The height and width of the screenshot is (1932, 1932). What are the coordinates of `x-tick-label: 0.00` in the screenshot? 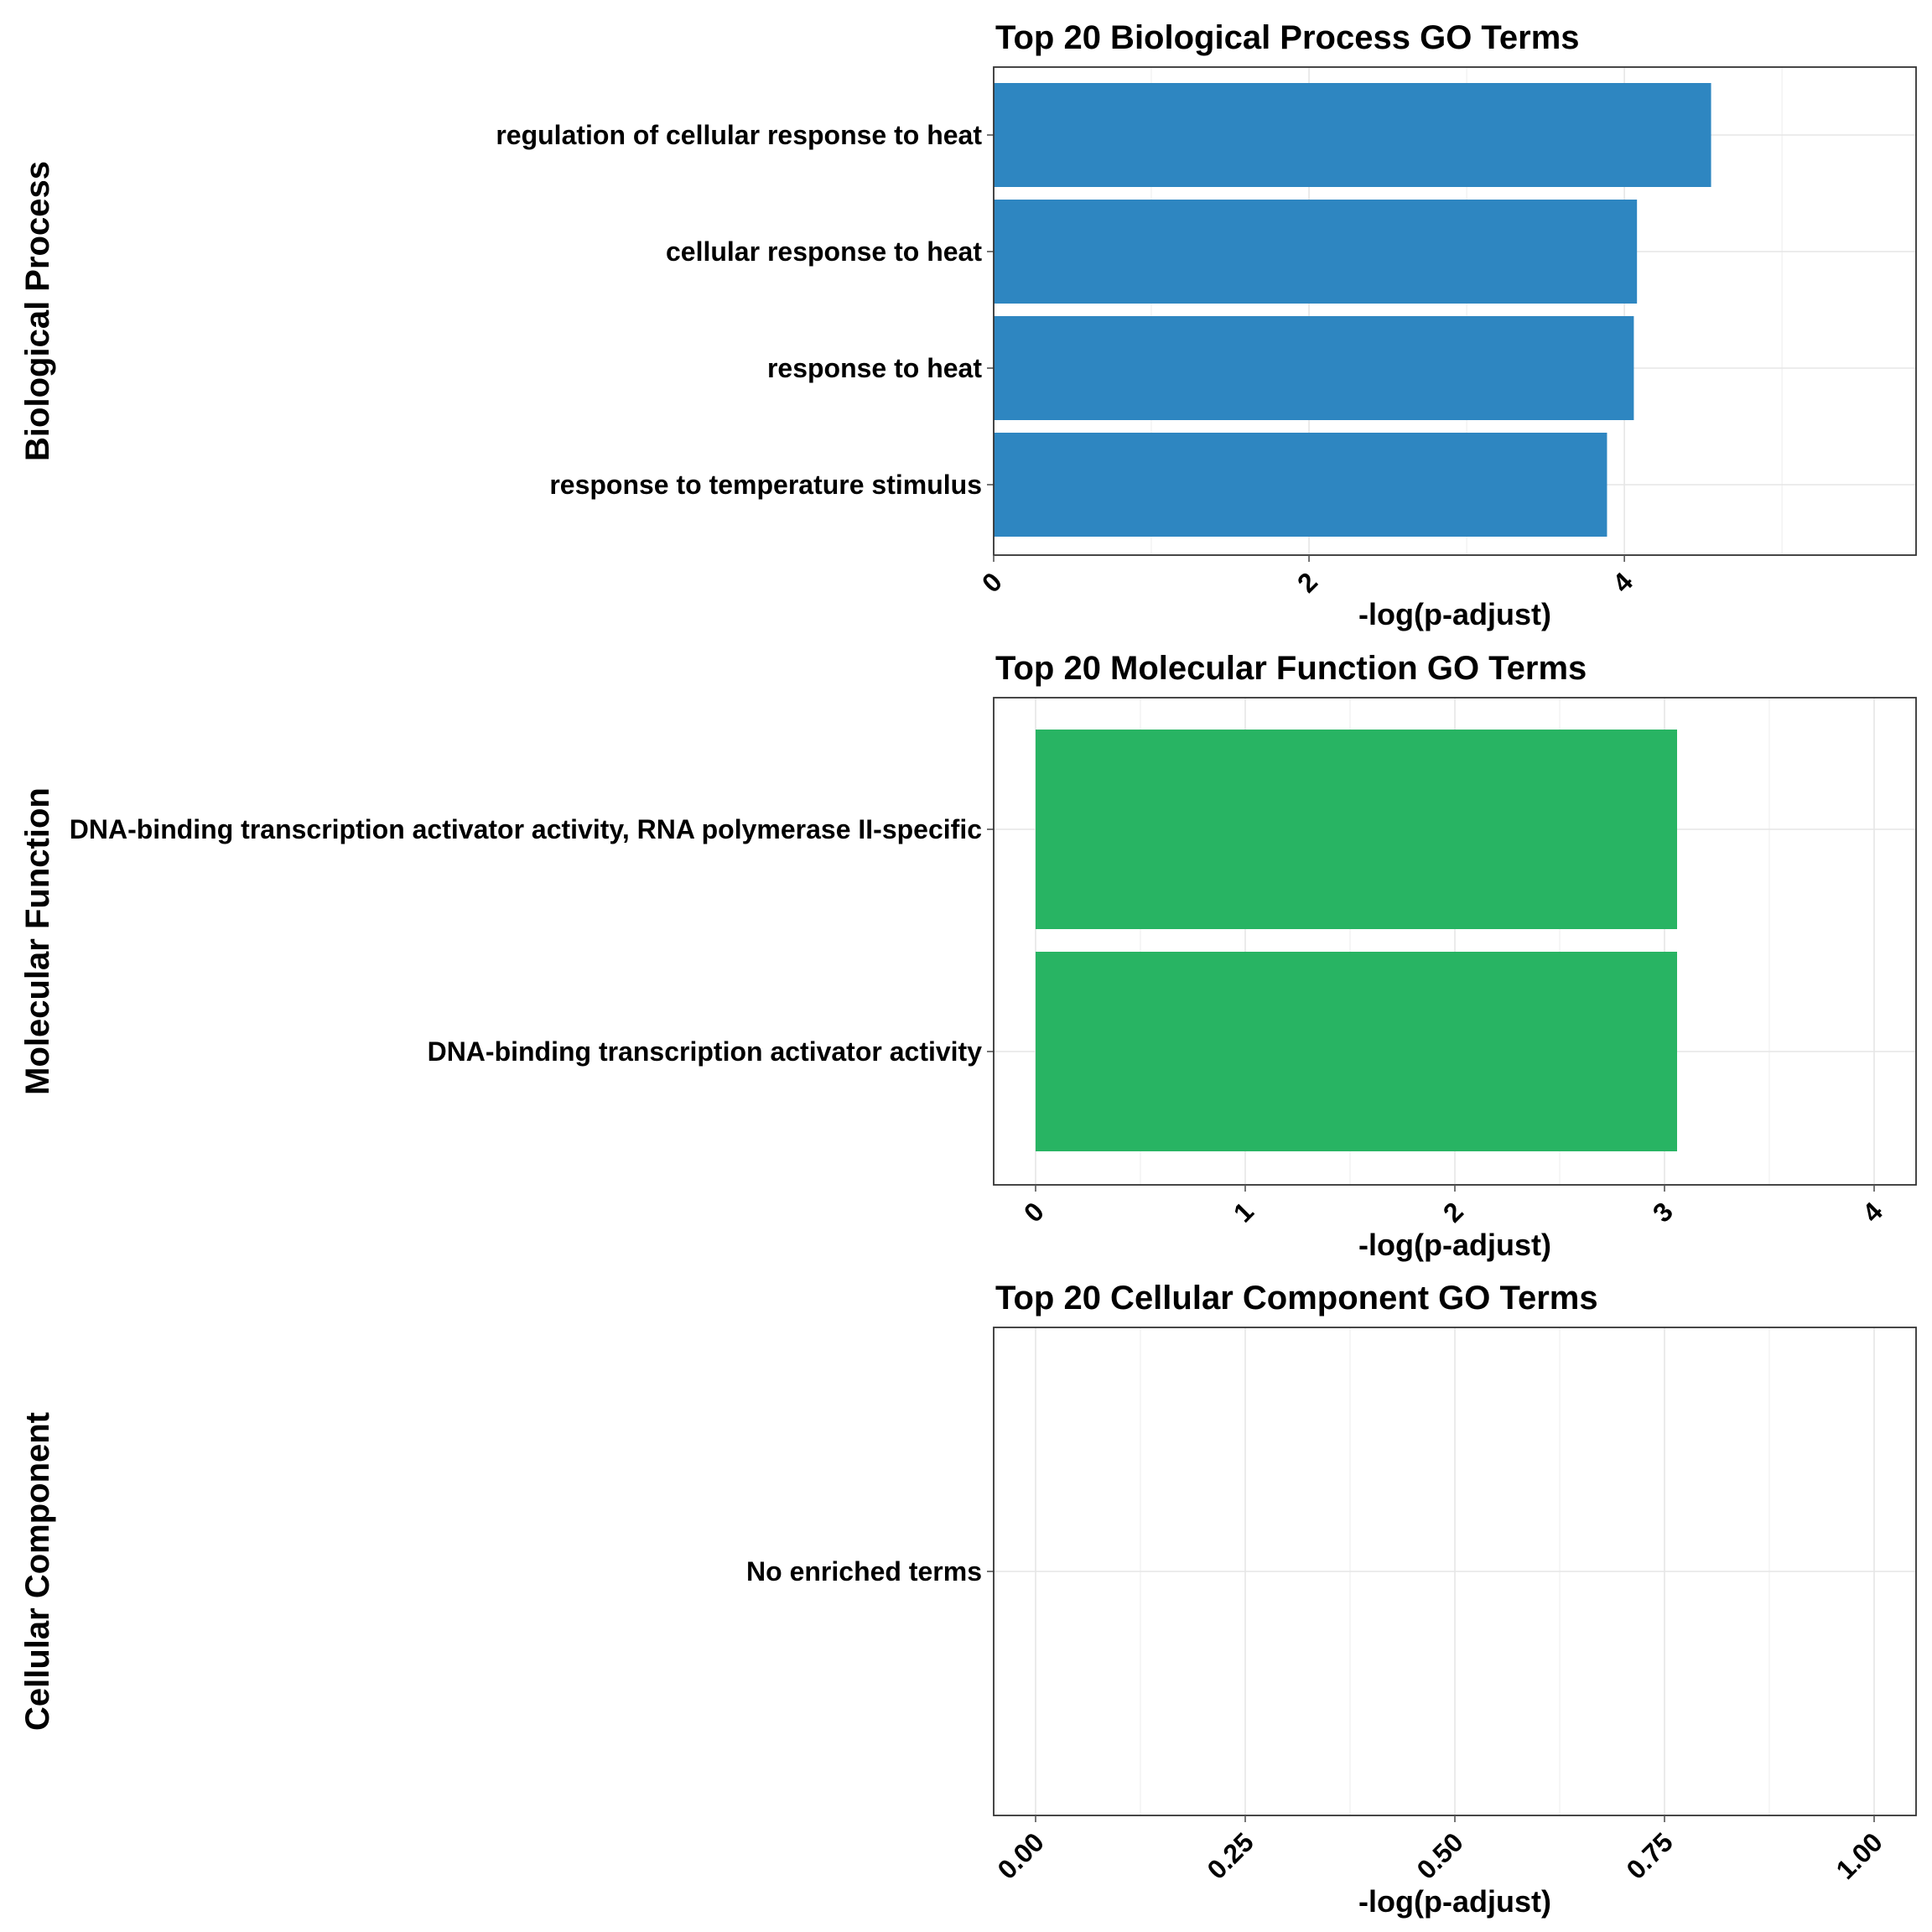 It's located at (1020, 1855).